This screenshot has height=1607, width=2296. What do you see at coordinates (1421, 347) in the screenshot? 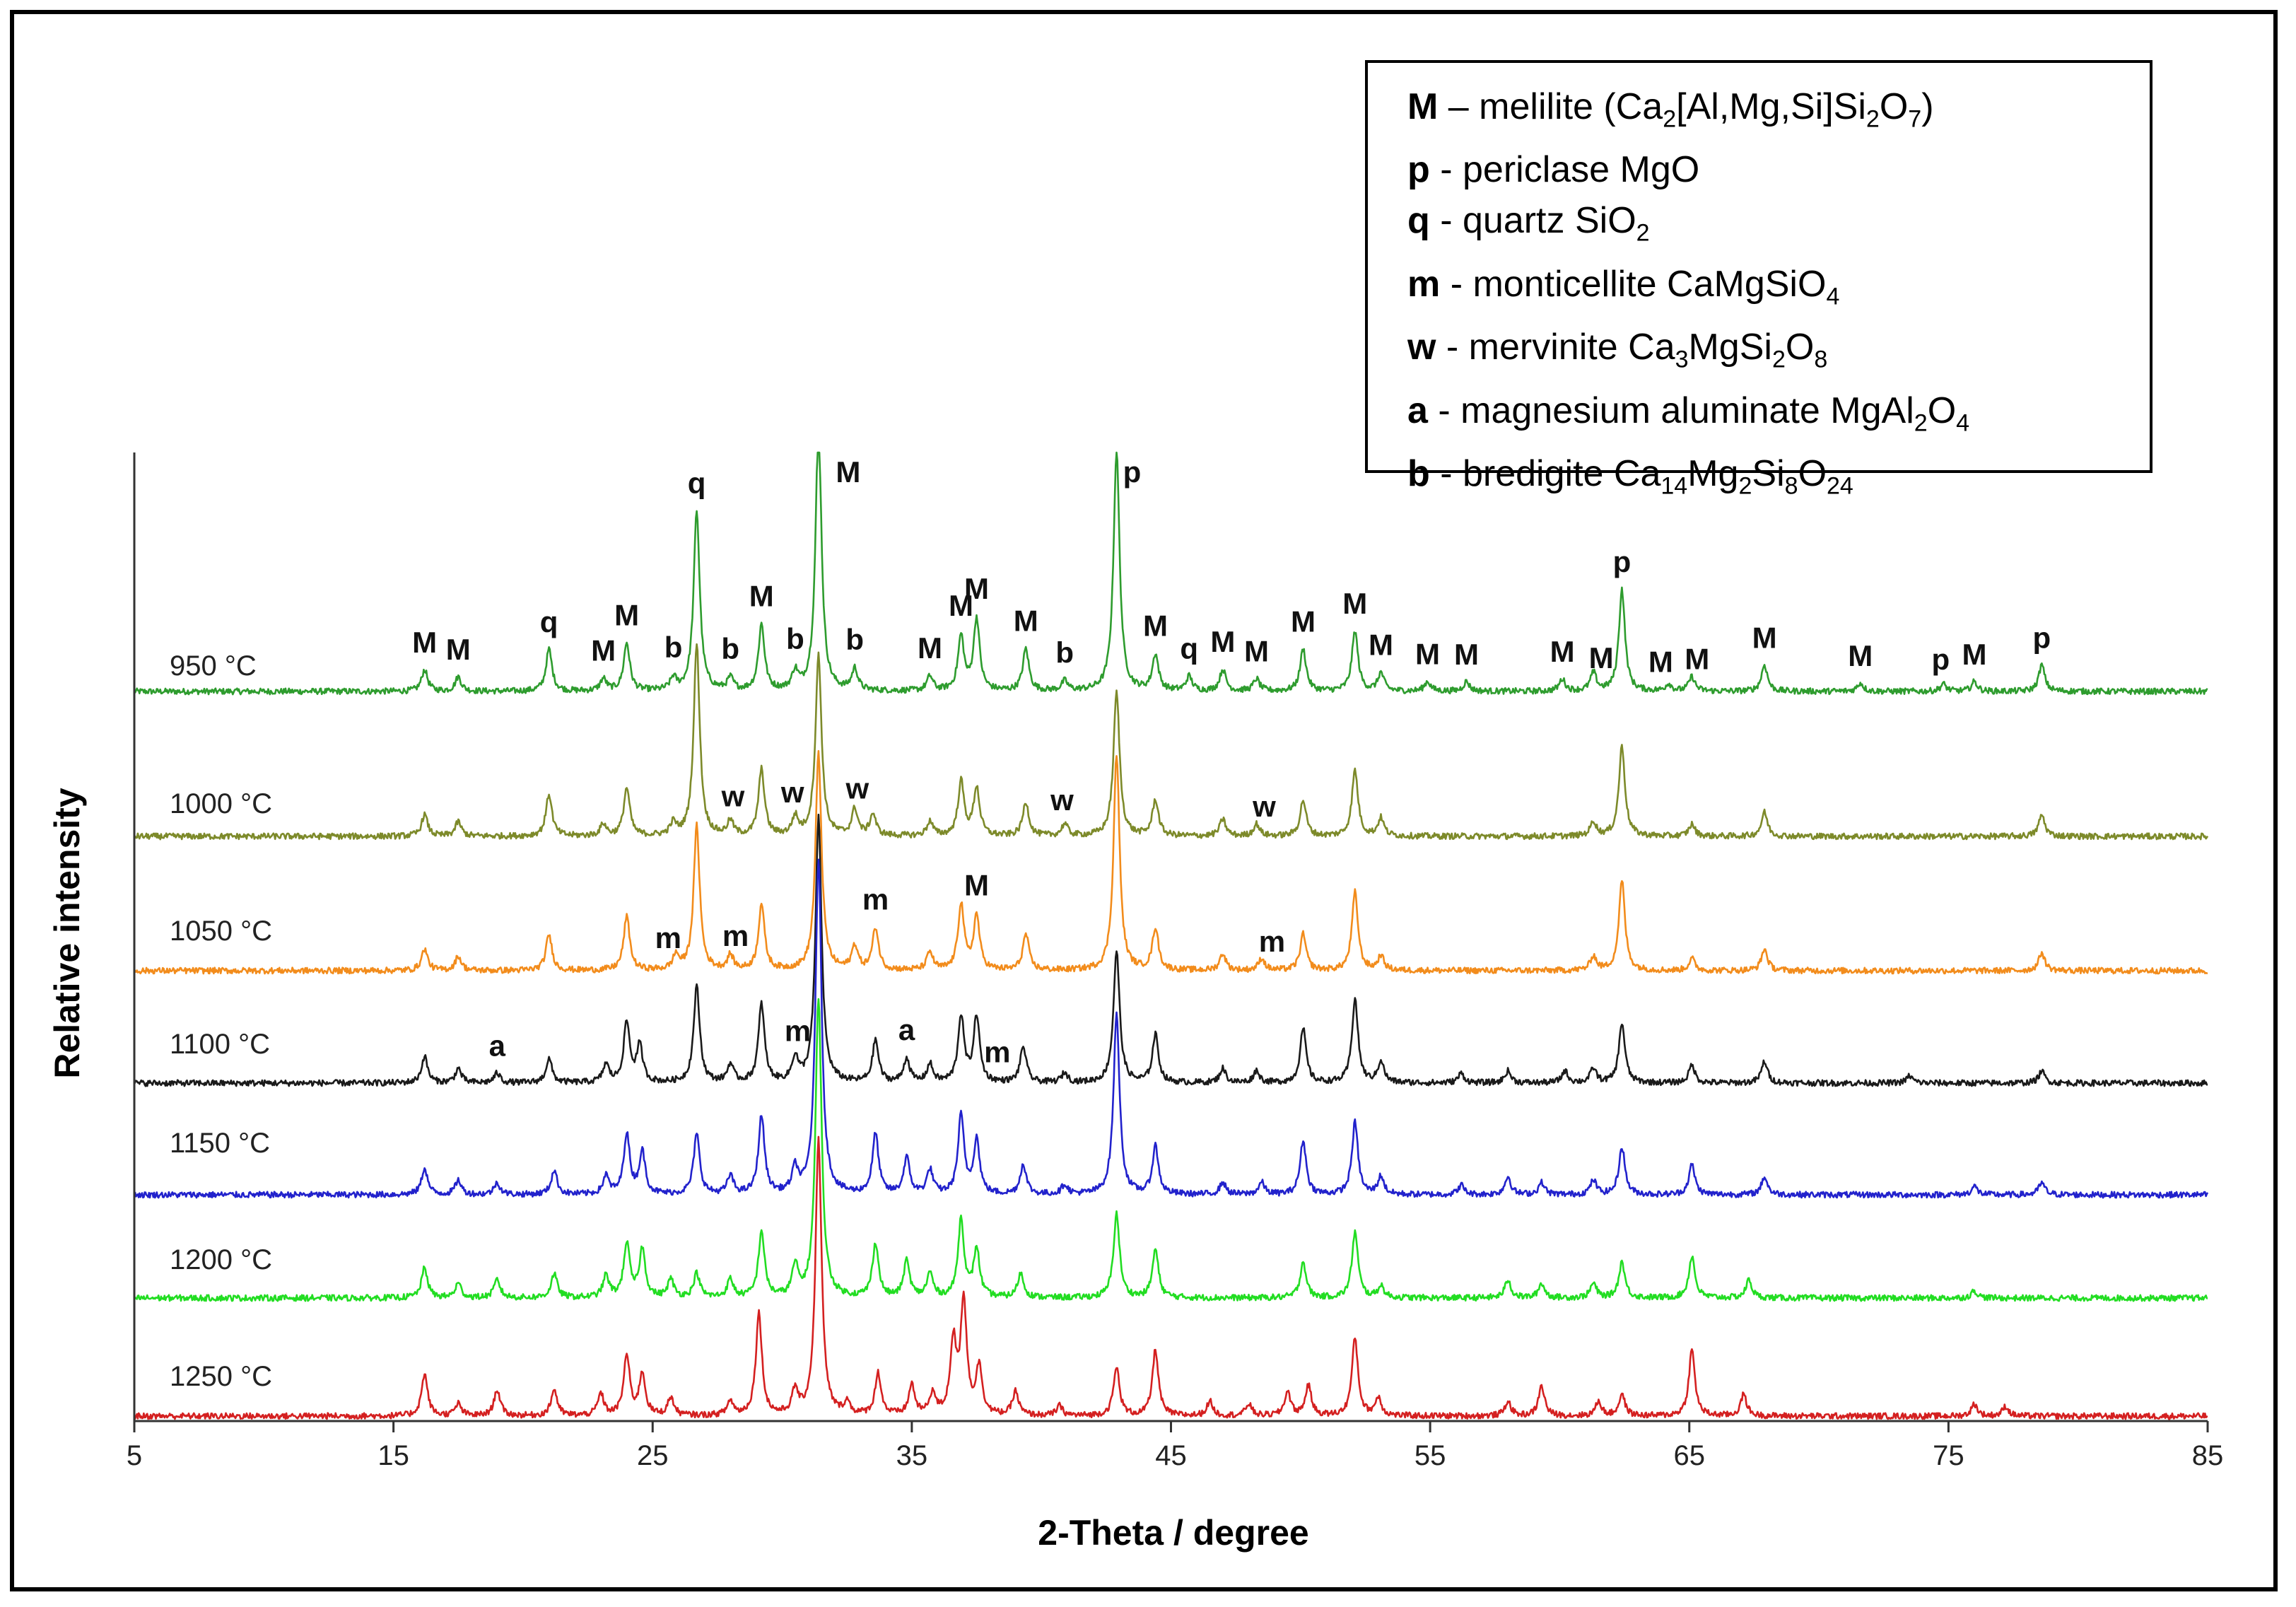
I see `legend-symbol: w` at bounding box center [1421, 347].